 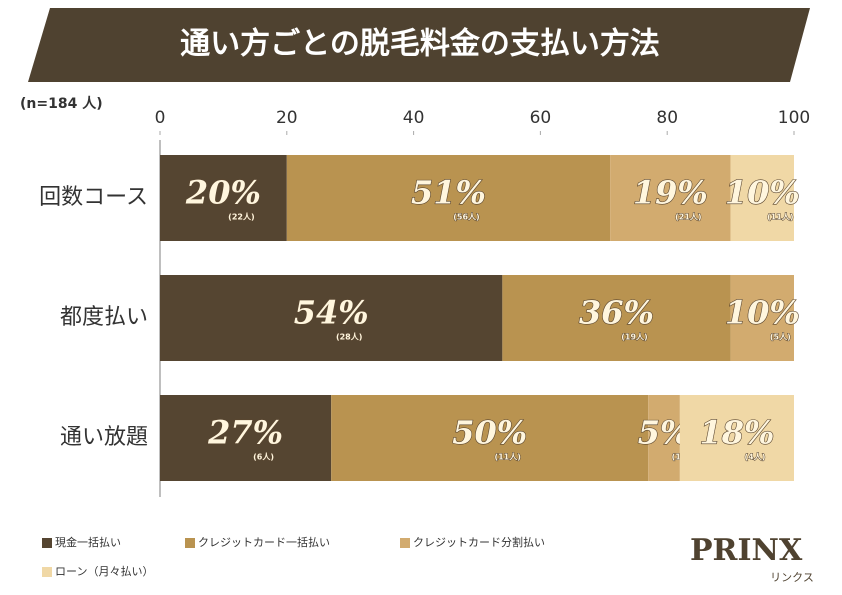 What do you see at coordinates (241, 217) in the screenshot?
I see `count-label: (22人)` at bounding box center [241, 217].